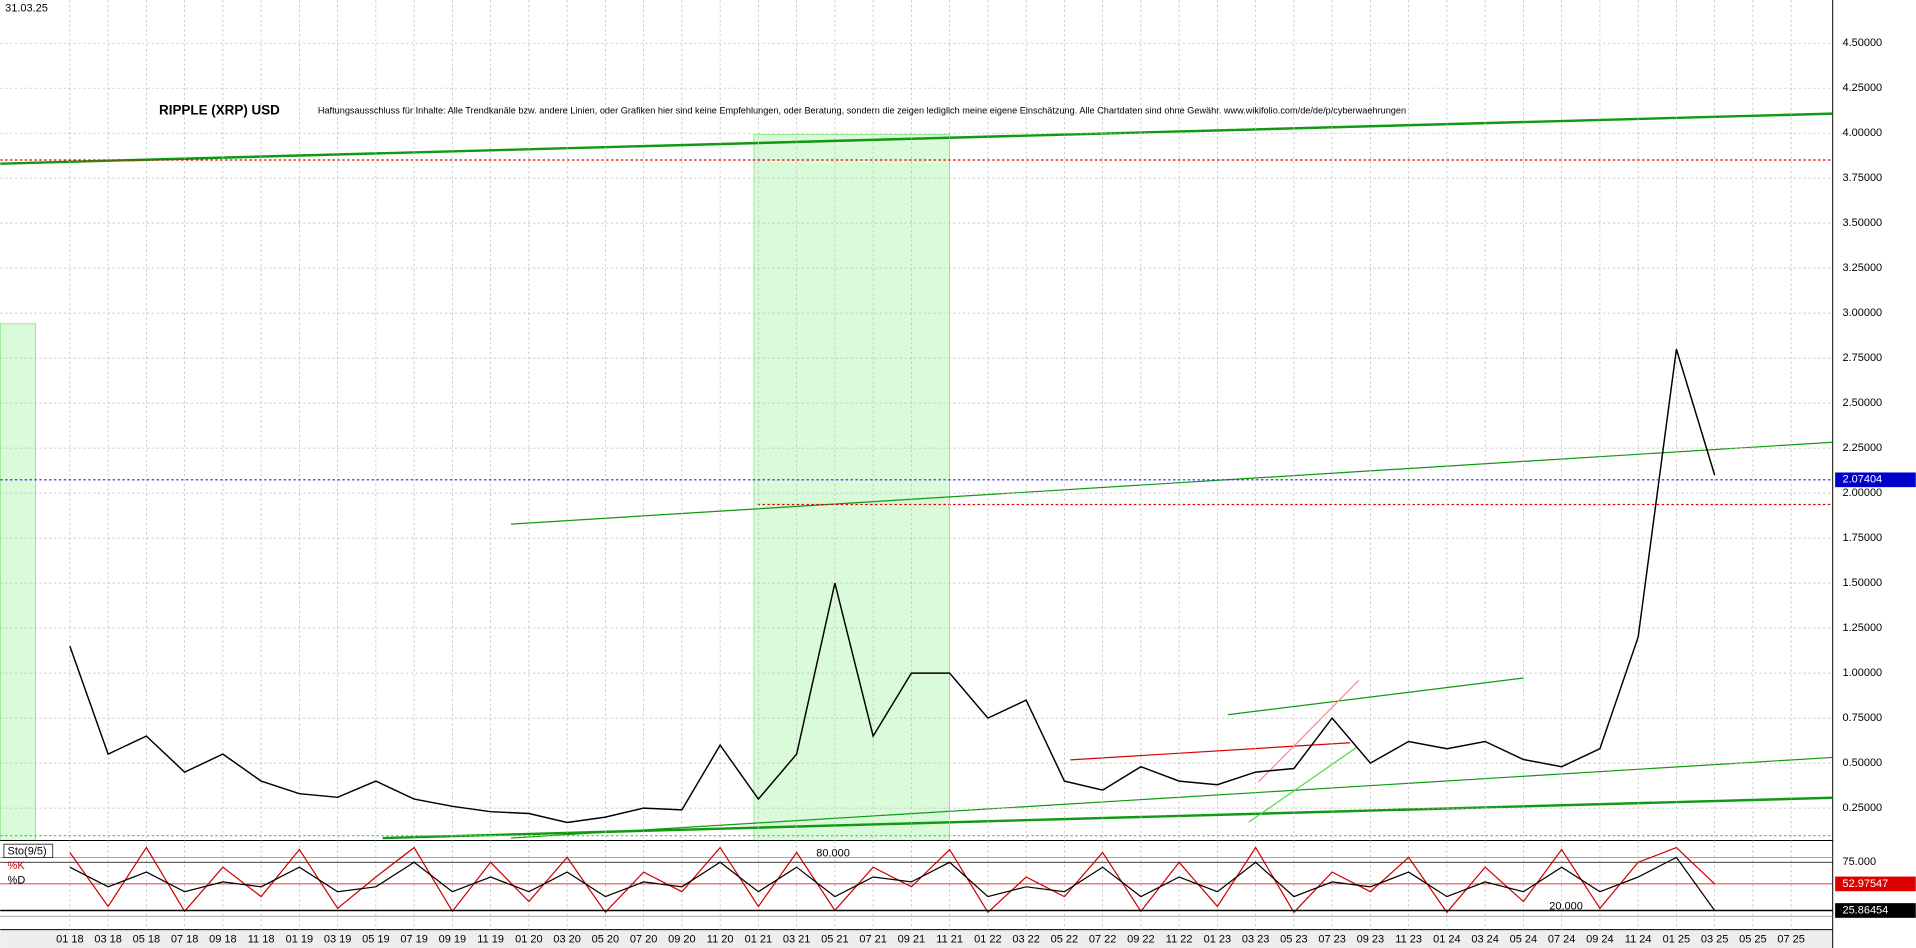 The width and height of the screenshot is (1916, 948). Describe the element at coordinates (1862, 268) in the screenshot. I see `y-tick-label: 3.25000` at that location.